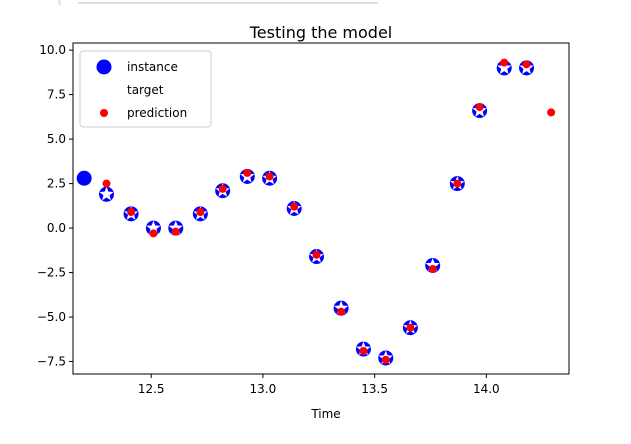  What do you see at coordinates (319, 385) in the screenshot?
I see `x-axis: 12.5 13.0 13.5 14.0` at bounding box center [319, 385].